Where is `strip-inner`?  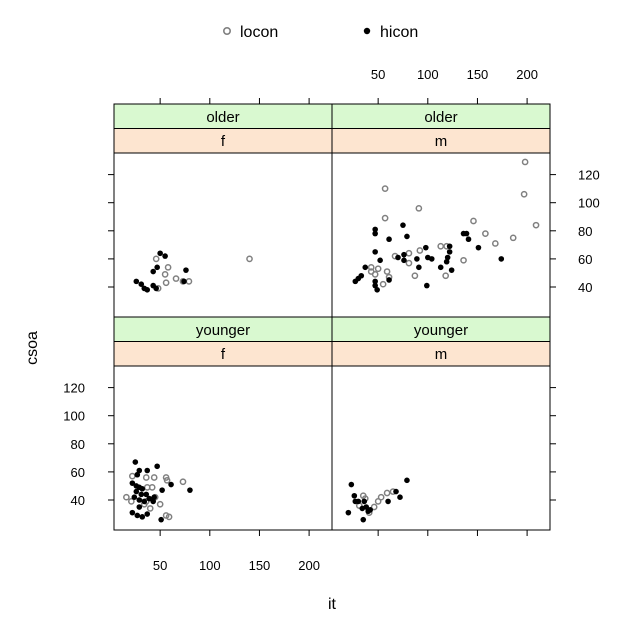 strip-inner is located at coordinates (441, 354).